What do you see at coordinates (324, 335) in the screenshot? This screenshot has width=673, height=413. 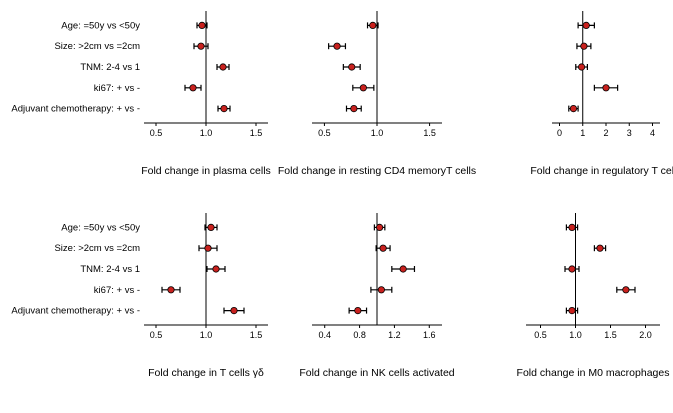 I see `x-tick-label: 0.4` at bounding box center [324, 335].